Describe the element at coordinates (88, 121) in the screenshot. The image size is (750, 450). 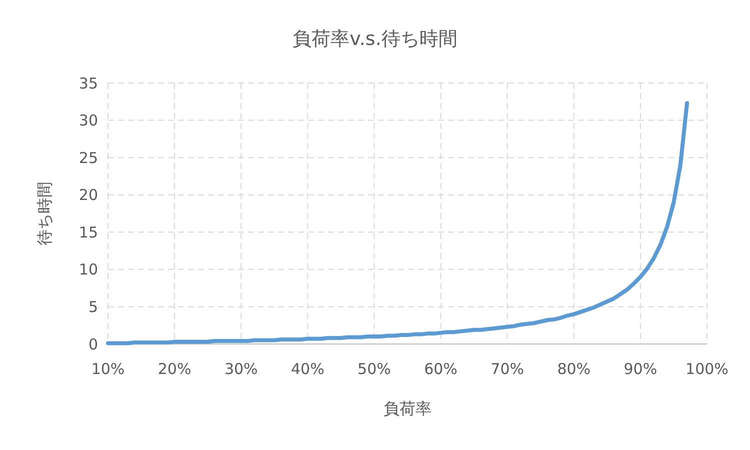
I see `y-tick-label: 30` at that location.